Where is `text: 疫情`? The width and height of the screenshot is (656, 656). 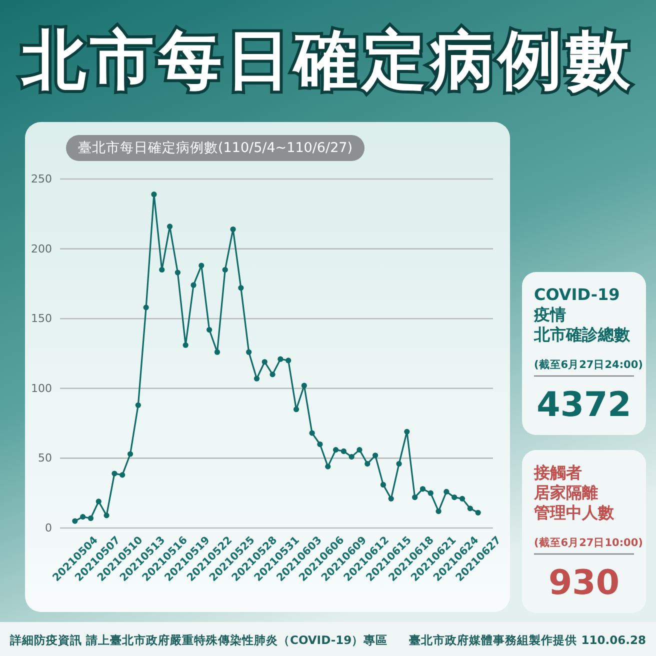
text: 疫情 is located at coordinates (549, 314).